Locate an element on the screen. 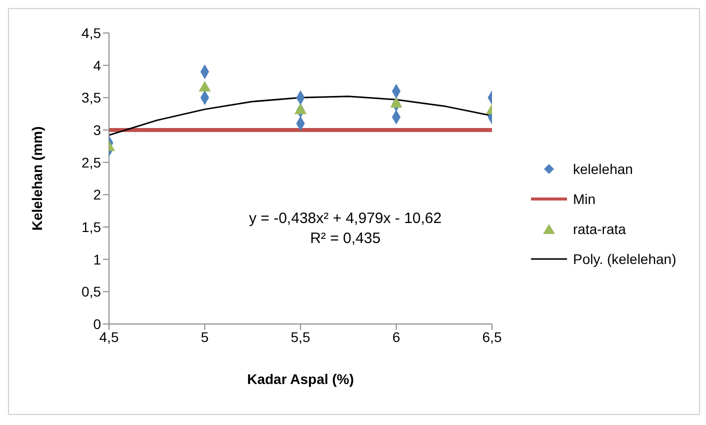  x-tick-label: 5 is located at coordinates (204, 336).